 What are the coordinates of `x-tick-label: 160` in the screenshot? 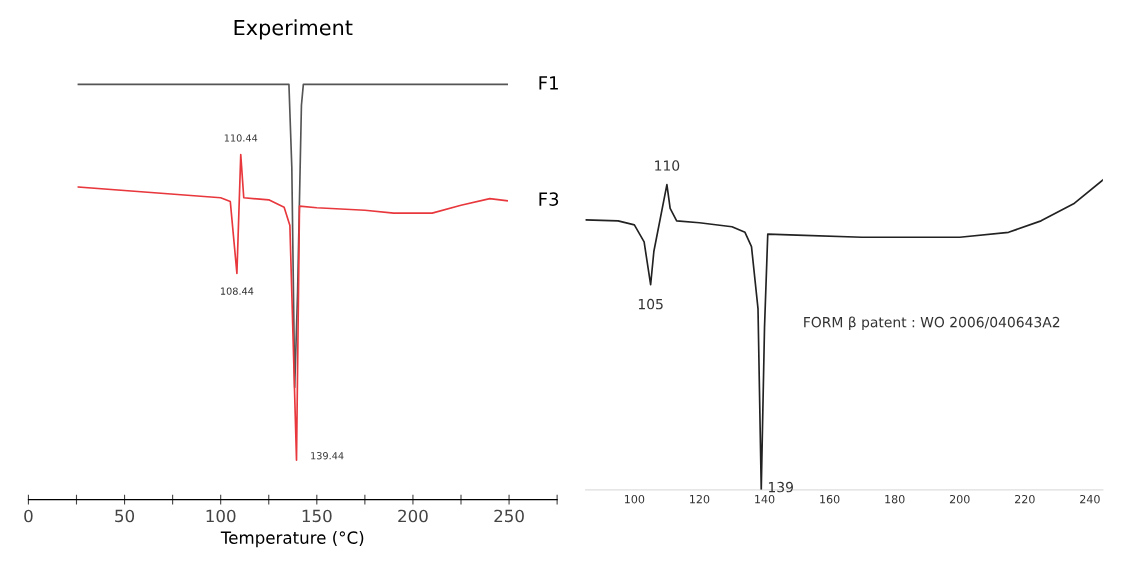 It's located at (830, 499).